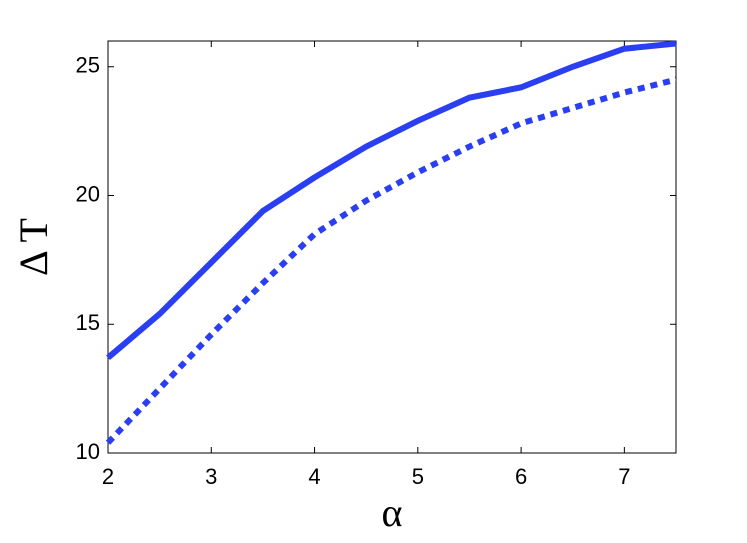 The image size is (747, 543). What do you see at coordinates (418, 476) in the screenshot?
I see `x-tick-label: 5` at bounding box center [418, 476].